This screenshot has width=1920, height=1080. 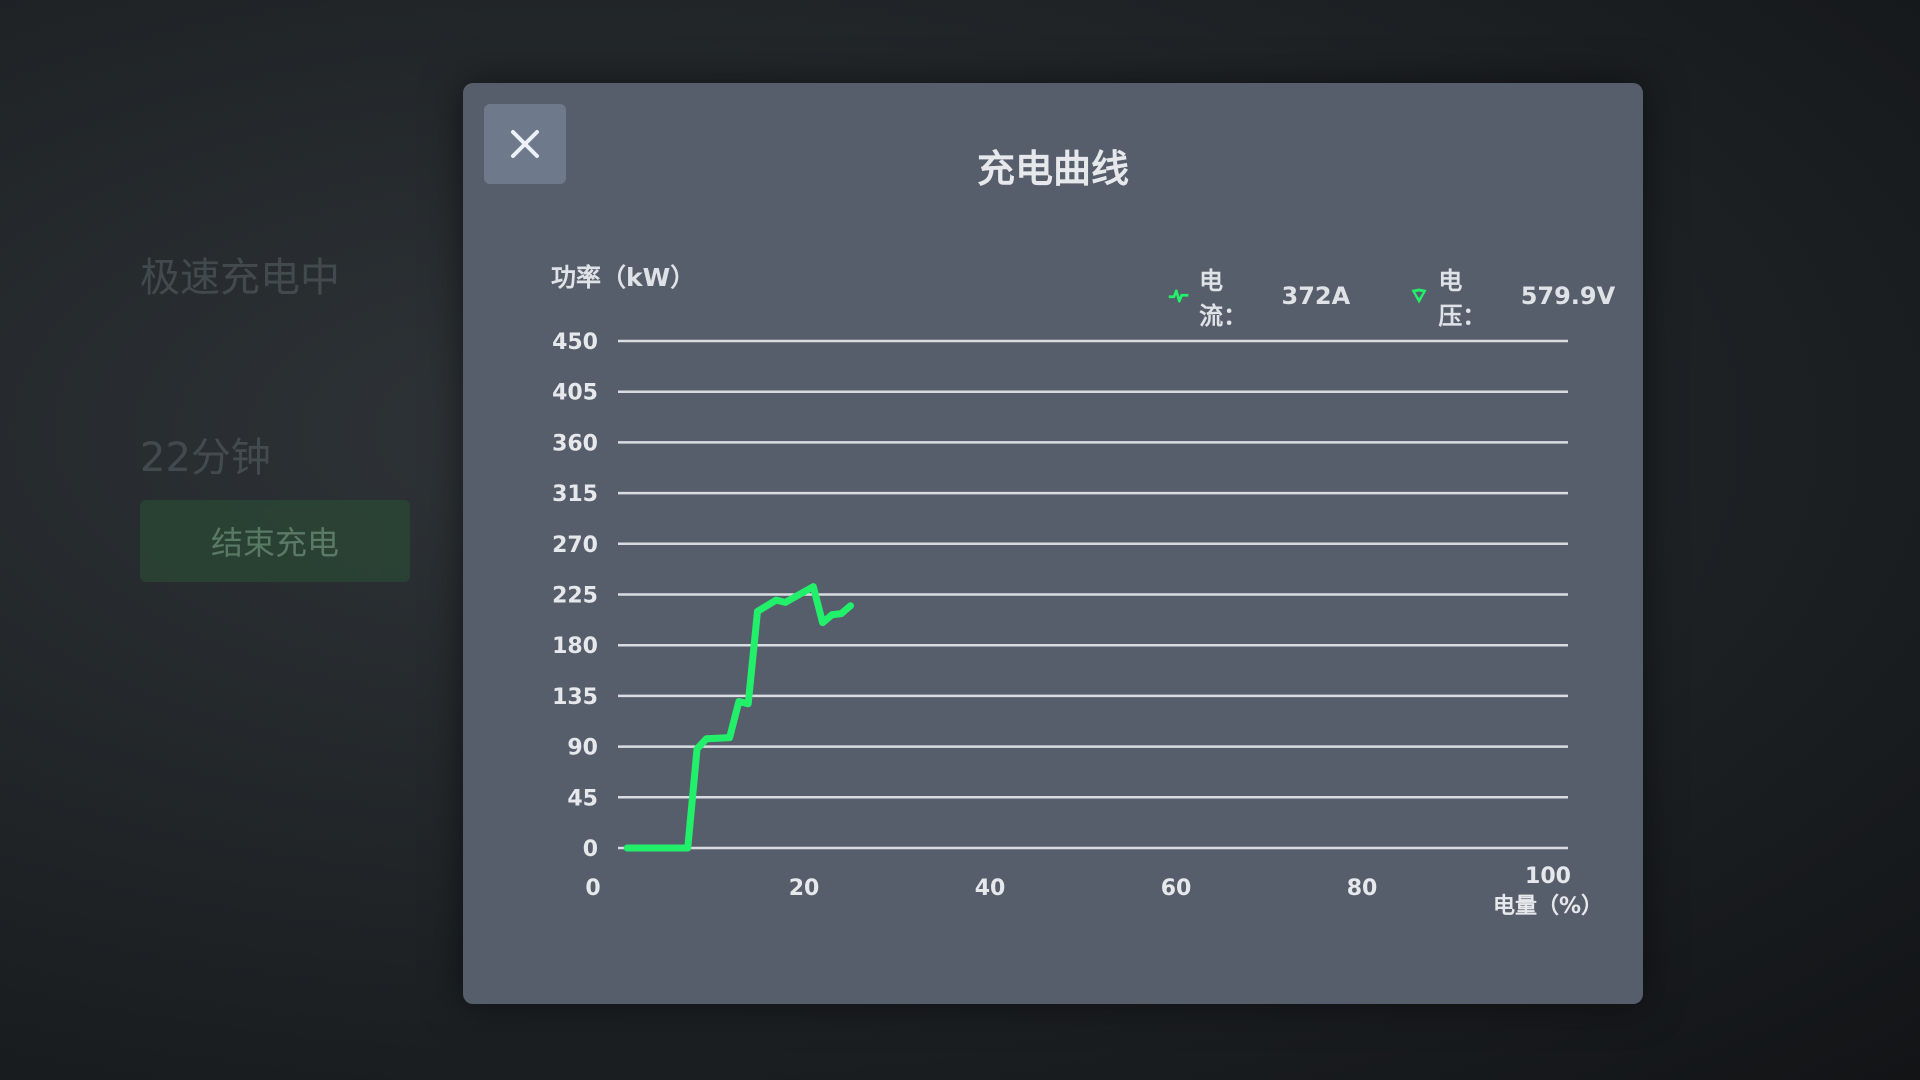 I want to click on x-tick-label: 80, so click(x=1362, y=888).